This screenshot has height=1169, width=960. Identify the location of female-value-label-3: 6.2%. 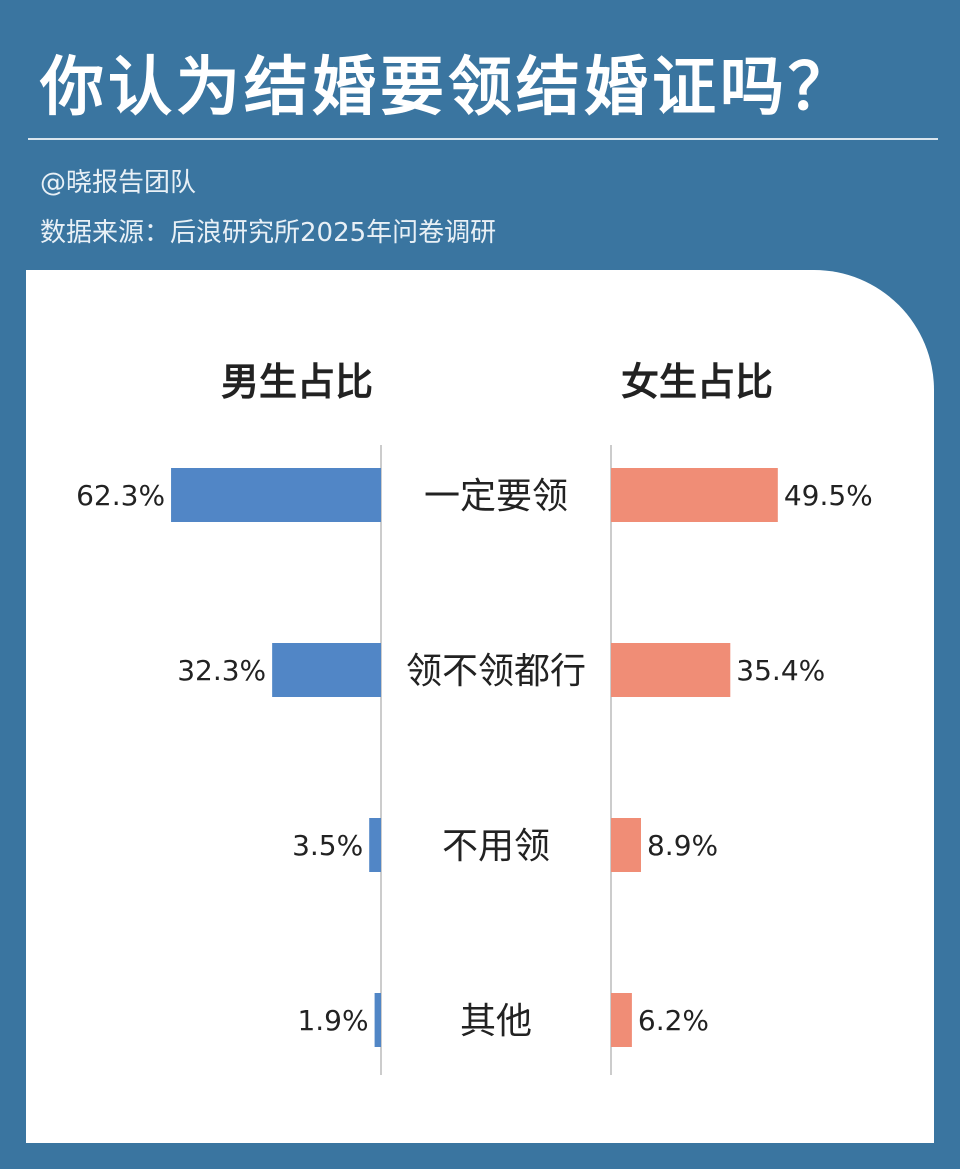
(673, 1020).